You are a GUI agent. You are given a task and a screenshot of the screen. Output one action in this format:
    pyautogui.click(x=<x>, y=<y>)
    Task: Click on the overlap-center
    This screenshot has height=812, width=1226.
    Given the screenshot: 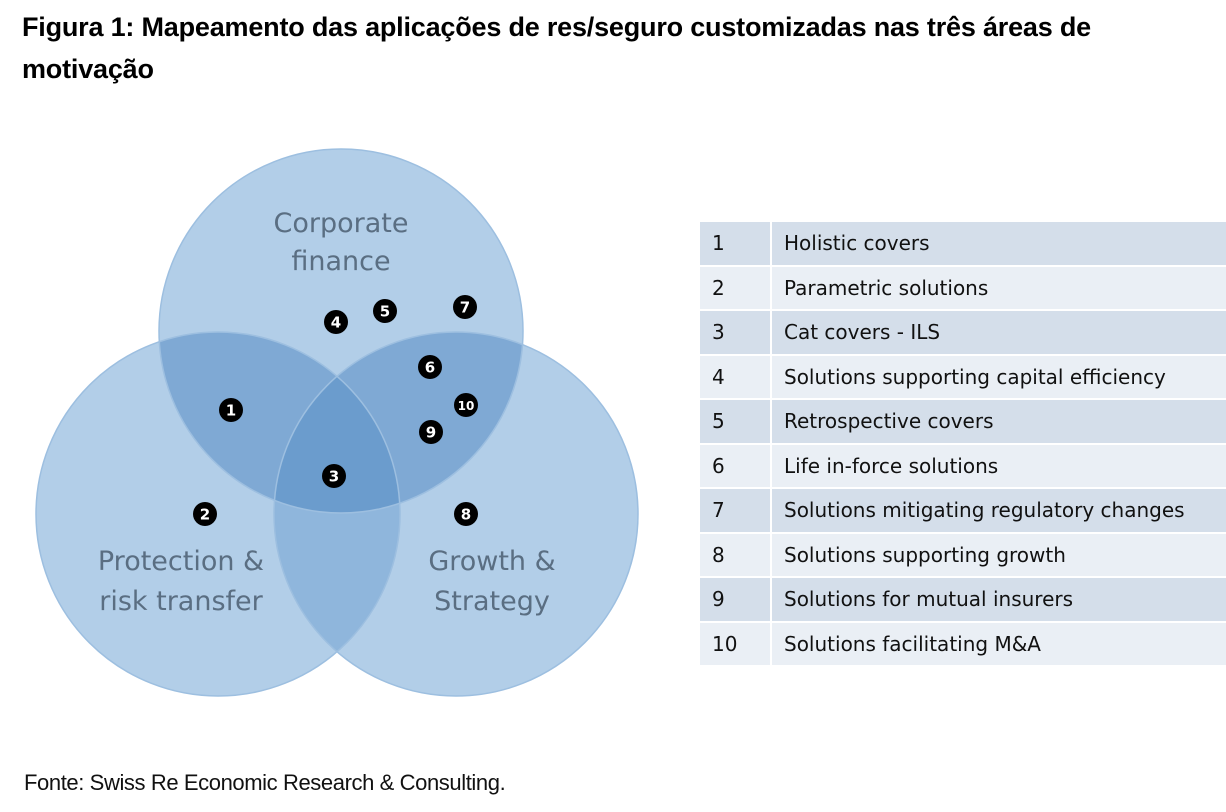 What is the action you would take?
    pyautogui.click(x=337, y=422)
    